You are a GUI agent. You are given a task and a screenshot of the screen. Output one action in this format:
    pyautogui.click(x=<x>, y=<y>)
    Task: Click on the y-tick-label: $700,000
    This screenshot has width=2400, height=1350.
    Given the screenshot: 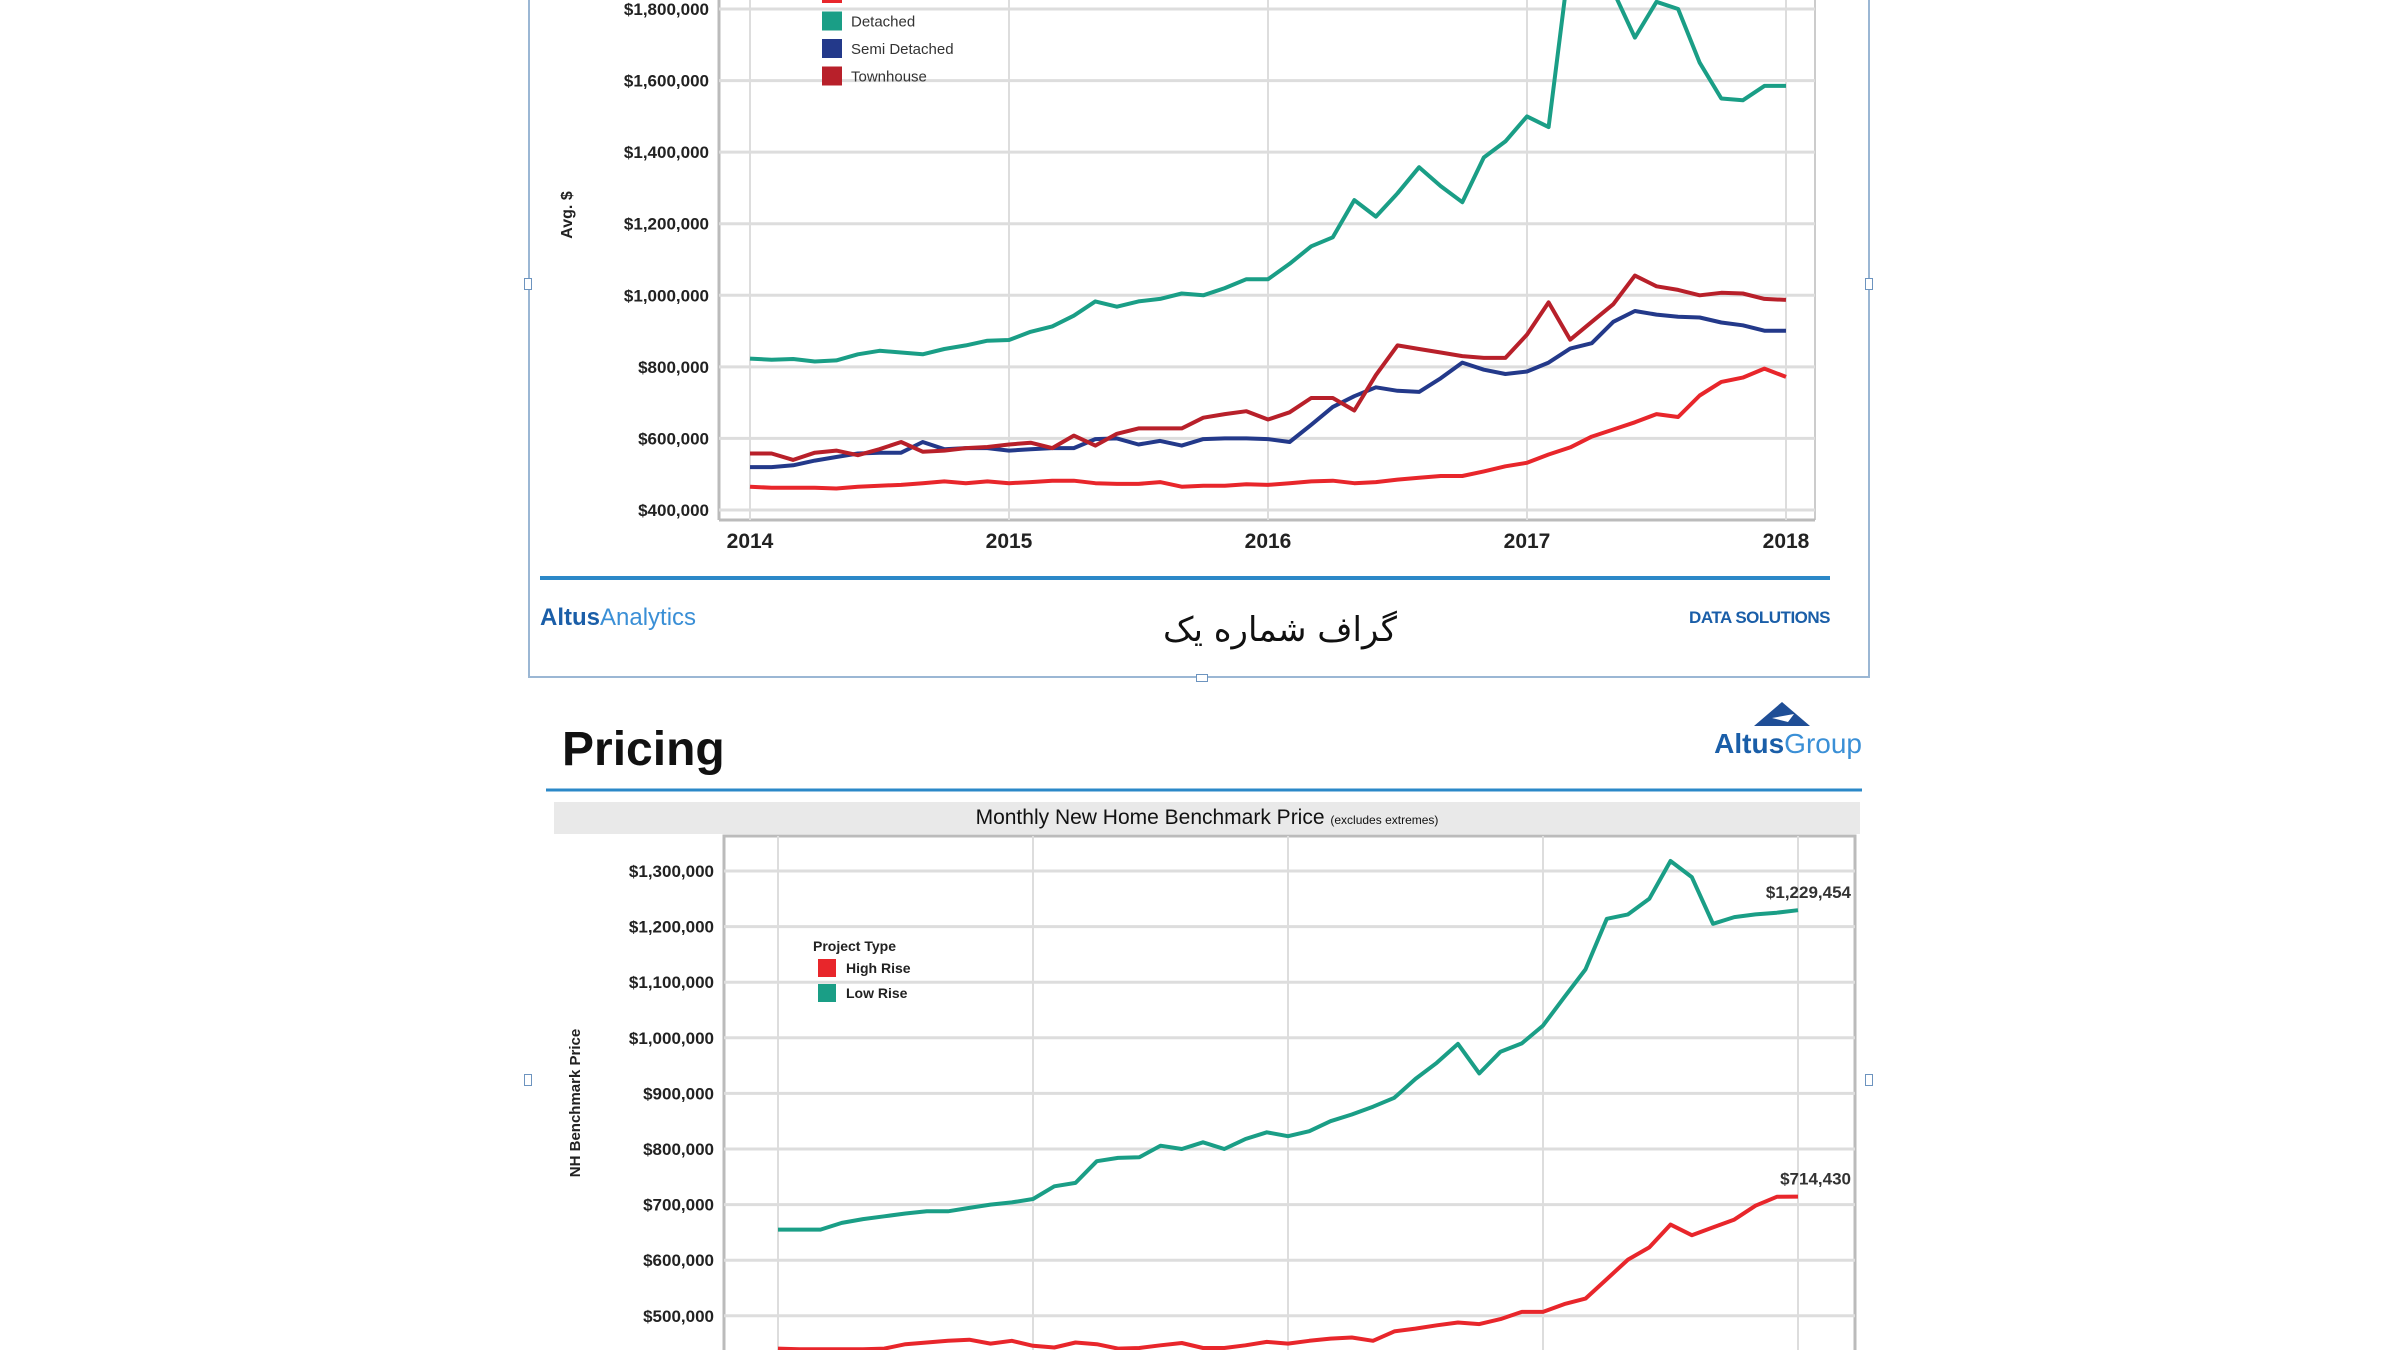 What is the action you would take?
    pyautogui.click(x=678, y=1205)
    